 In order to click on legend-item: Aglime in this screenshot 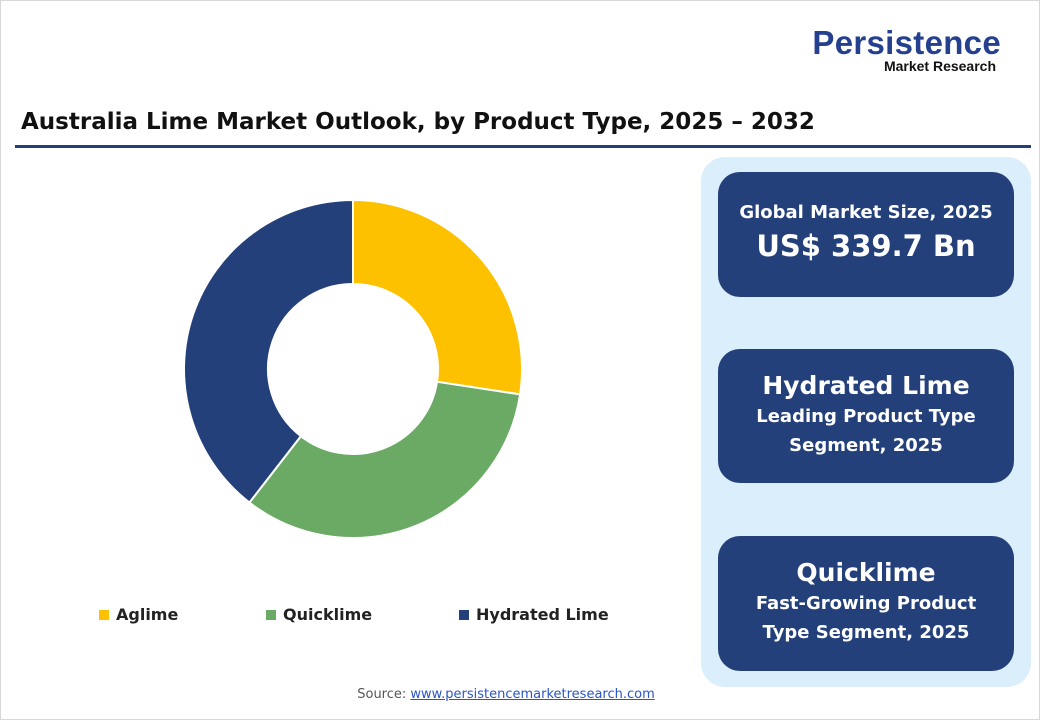, I will do `click(182, 614)`.